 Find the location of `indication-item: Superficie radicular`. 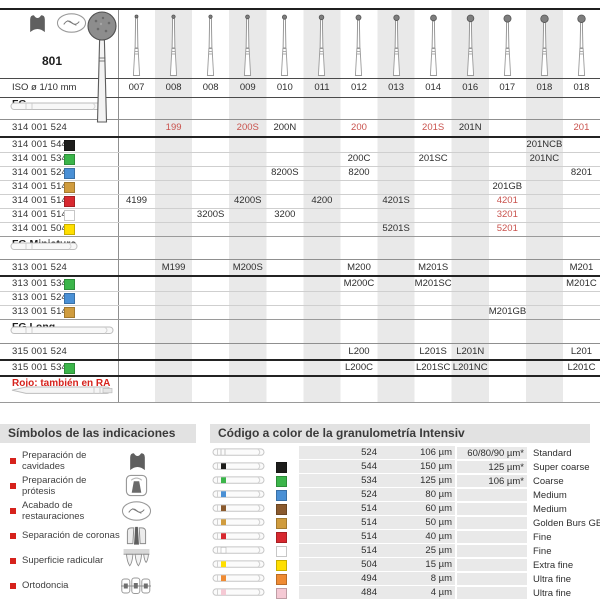

indication-item: Superficie radicular is located at coordinates (98, 560).